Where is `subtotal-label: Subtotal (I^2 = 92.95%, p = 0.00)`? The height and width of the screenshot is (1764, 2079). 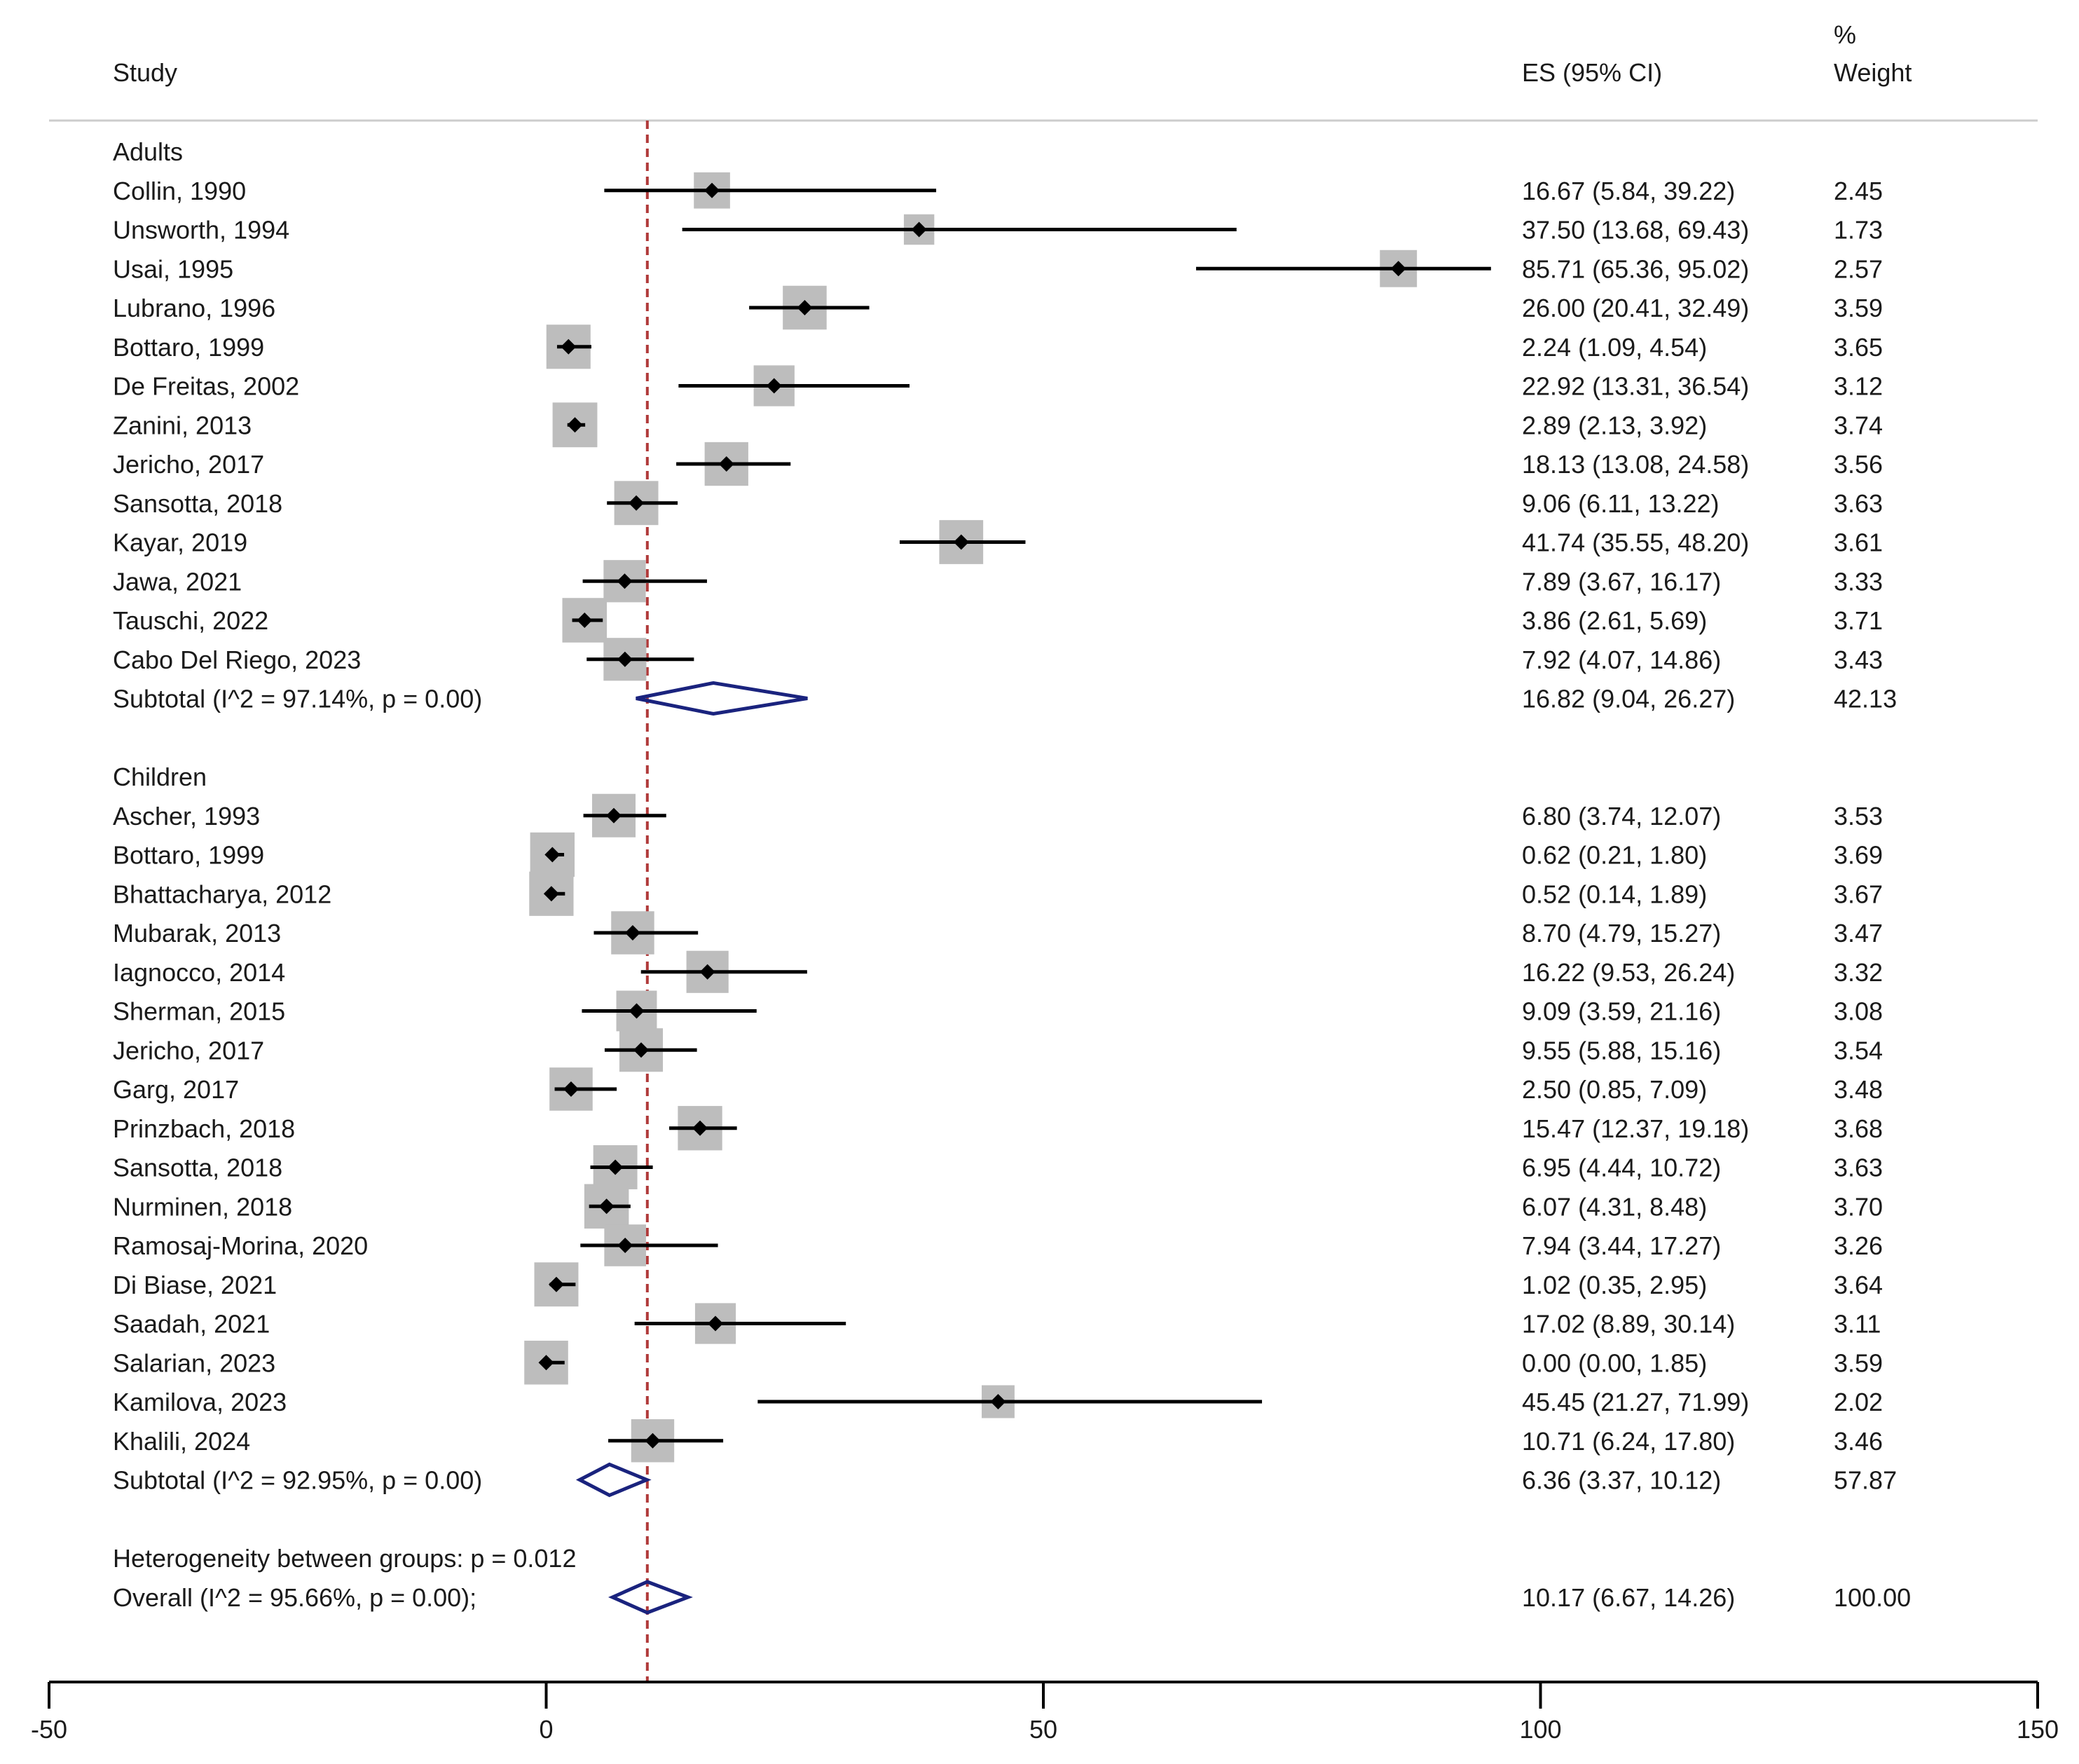 subtotal-label: Subtotal (I^2 = 92.95%, p = 0.00) is located at coordinates (297, 1480).